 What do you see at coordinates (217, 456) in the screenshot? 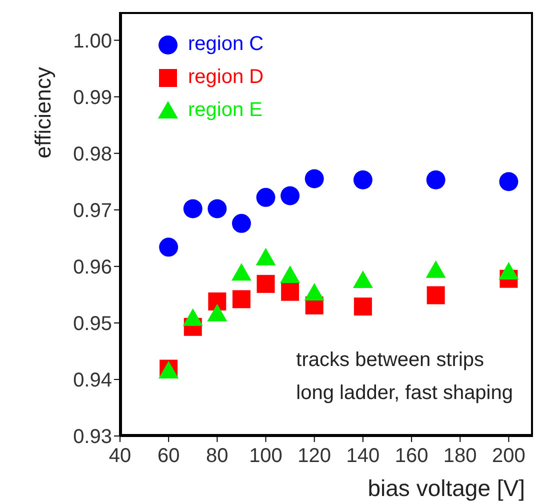
I see `x-tick-label: 80` at bounding box center [217, 456].